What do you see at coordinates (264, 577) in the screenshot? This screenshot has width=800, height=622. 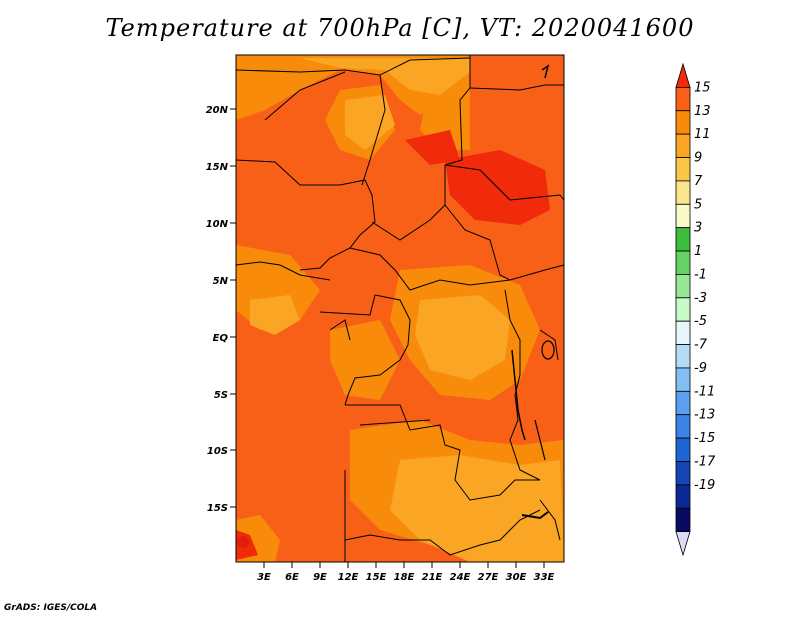 I see `lon-label: 3E` at bounding box center [264, 577].